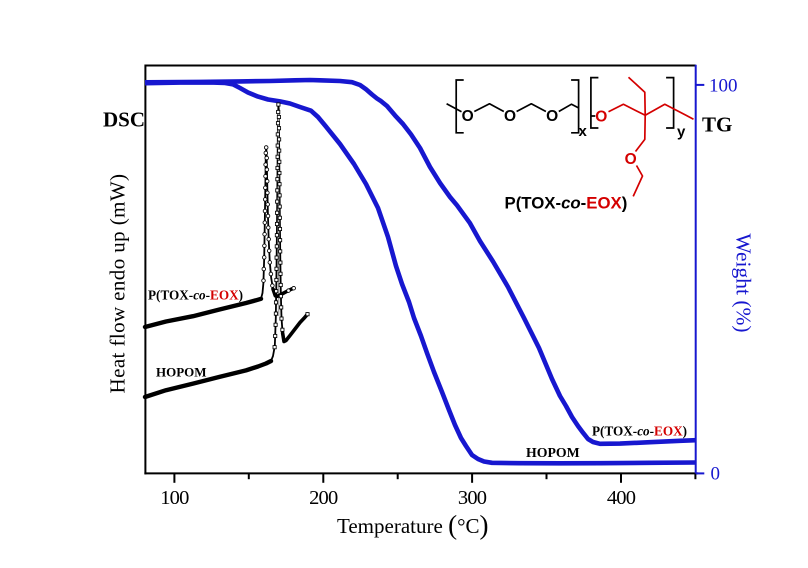 This screenshot has width=808, height=568. Describe the element at coordinates (681, 132) in the screenshot. I see `svg-text: y` at that location.